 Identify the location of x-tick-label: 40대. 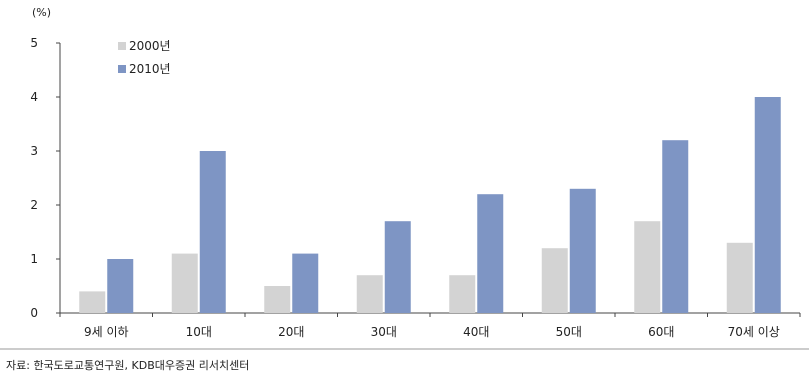
(476, 332).